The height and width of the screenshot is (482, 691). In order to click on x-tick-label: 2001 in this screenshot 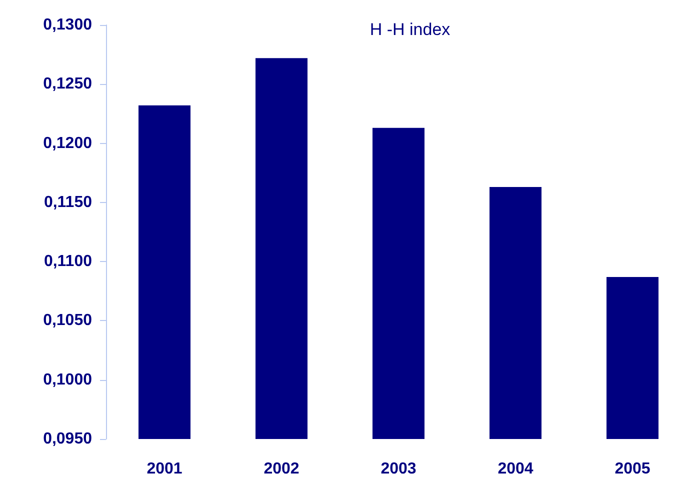, I will do `click(164, 469)`.